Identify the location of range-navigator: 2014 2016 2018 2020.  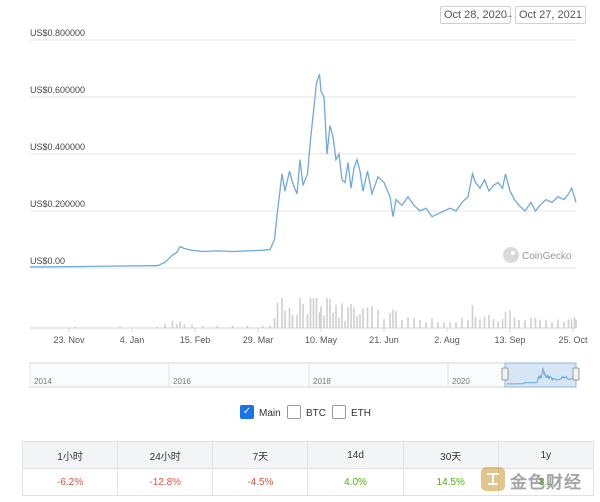
(304, 375).